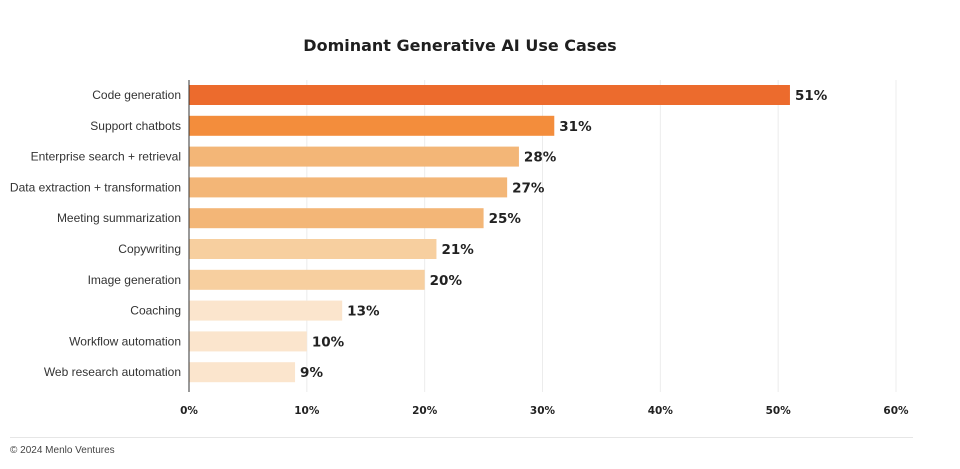 The image size is (960, 469). I want to click on x-tick-label-3: 30%, so click(543, 411).